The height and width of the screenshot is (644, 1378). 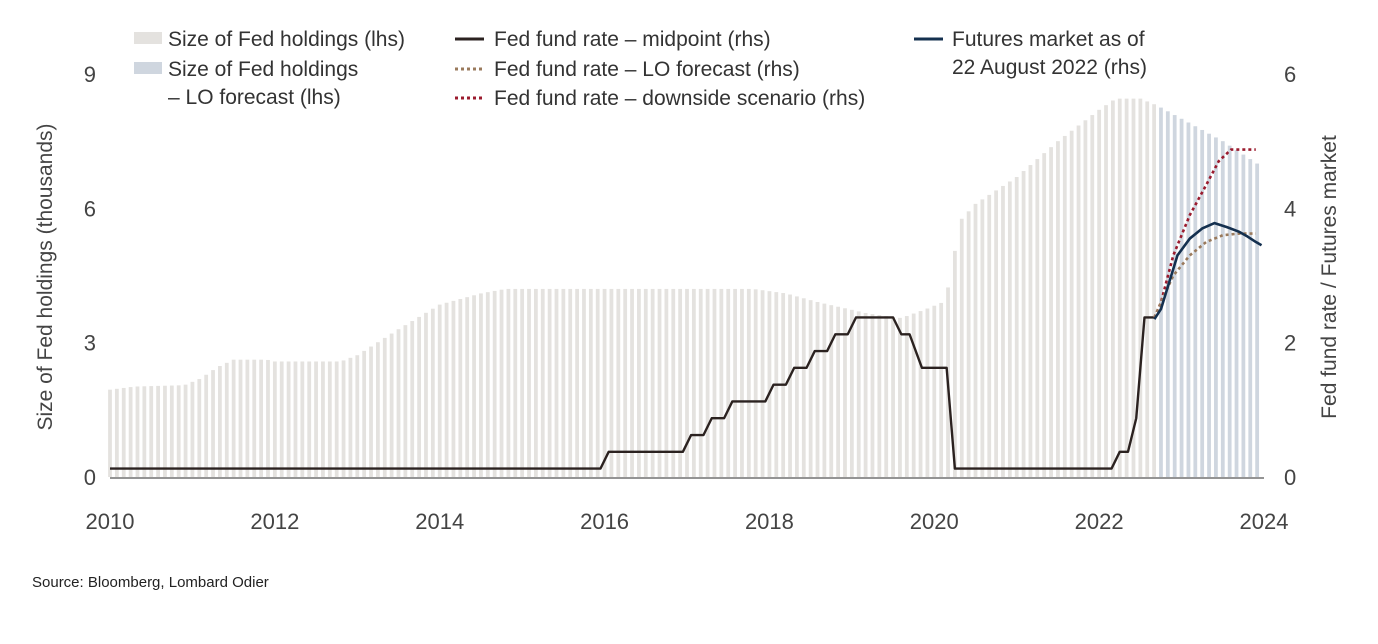 I want to click on x-tick-label: 2018, so click(x=769, y=521).